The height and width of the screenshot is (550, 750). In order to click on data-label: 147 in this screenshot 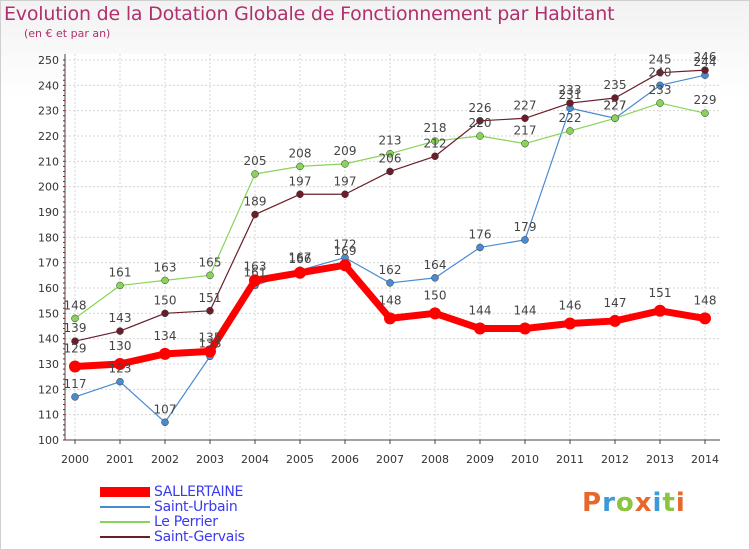, I will do `click(615, 303)`.